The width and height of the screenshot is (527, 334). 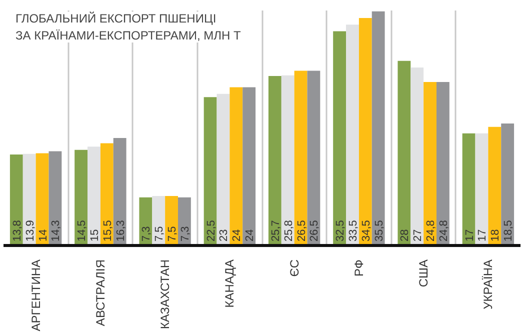 What do you see at coordinates (294, 268) in the screenshot?
I see `x-tick-label: ЄС` at bounding box center [294, 268].